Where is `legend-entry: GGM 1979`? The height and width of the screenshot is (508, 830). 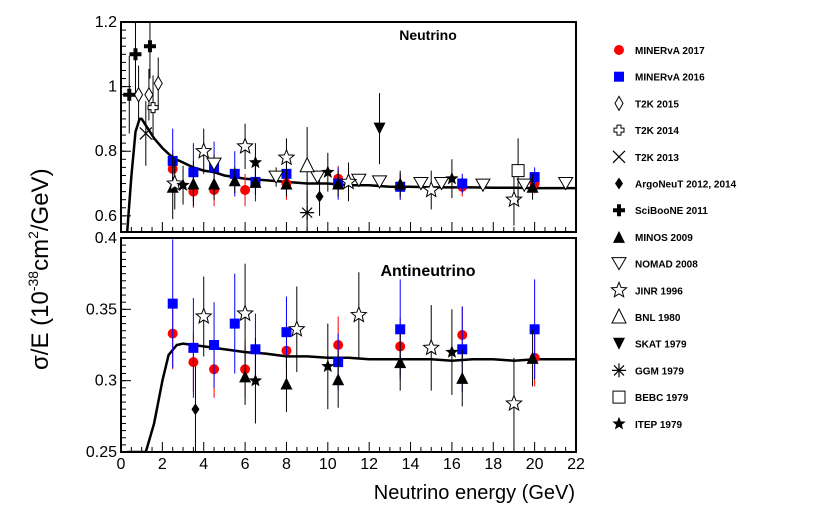 legend-entry: GGM 1979 is located at coordinates (648, 370).